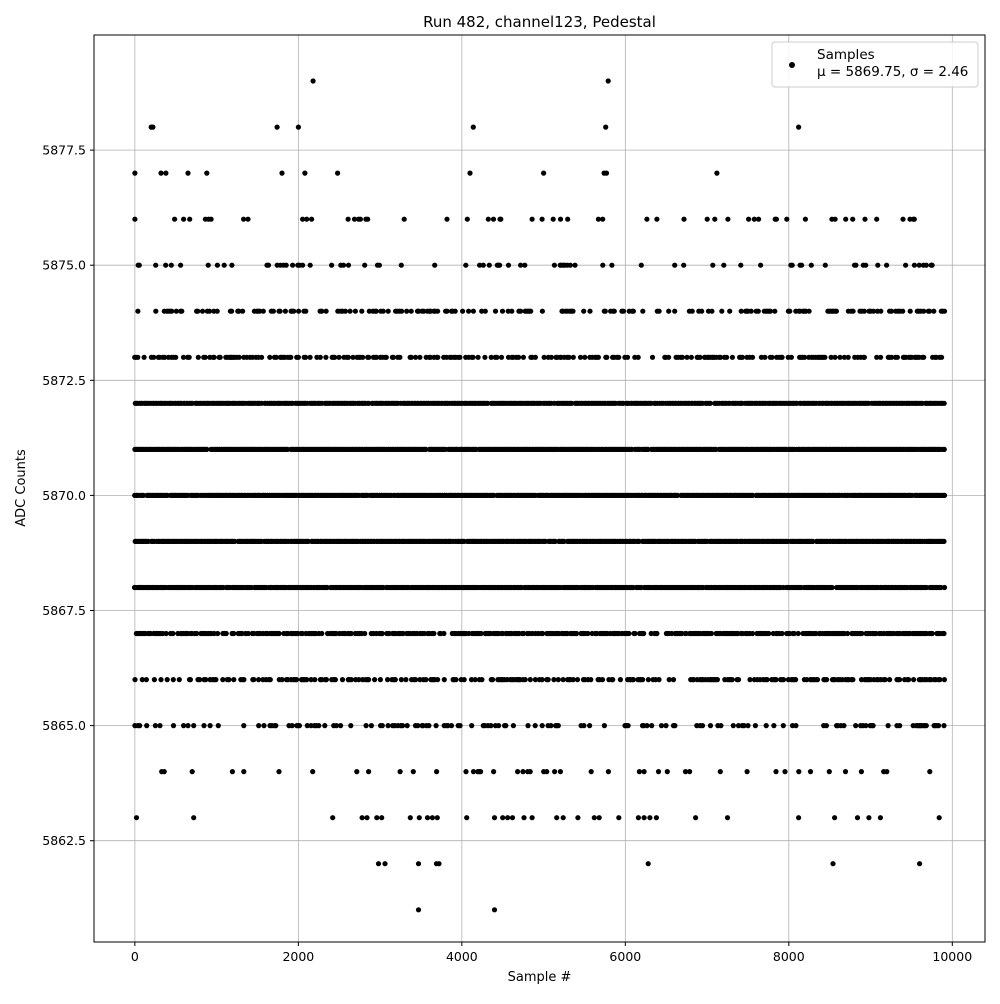 The image size is (1000, 1004). I want to click on y-tick-label: 5862.5, so click(64, 840).